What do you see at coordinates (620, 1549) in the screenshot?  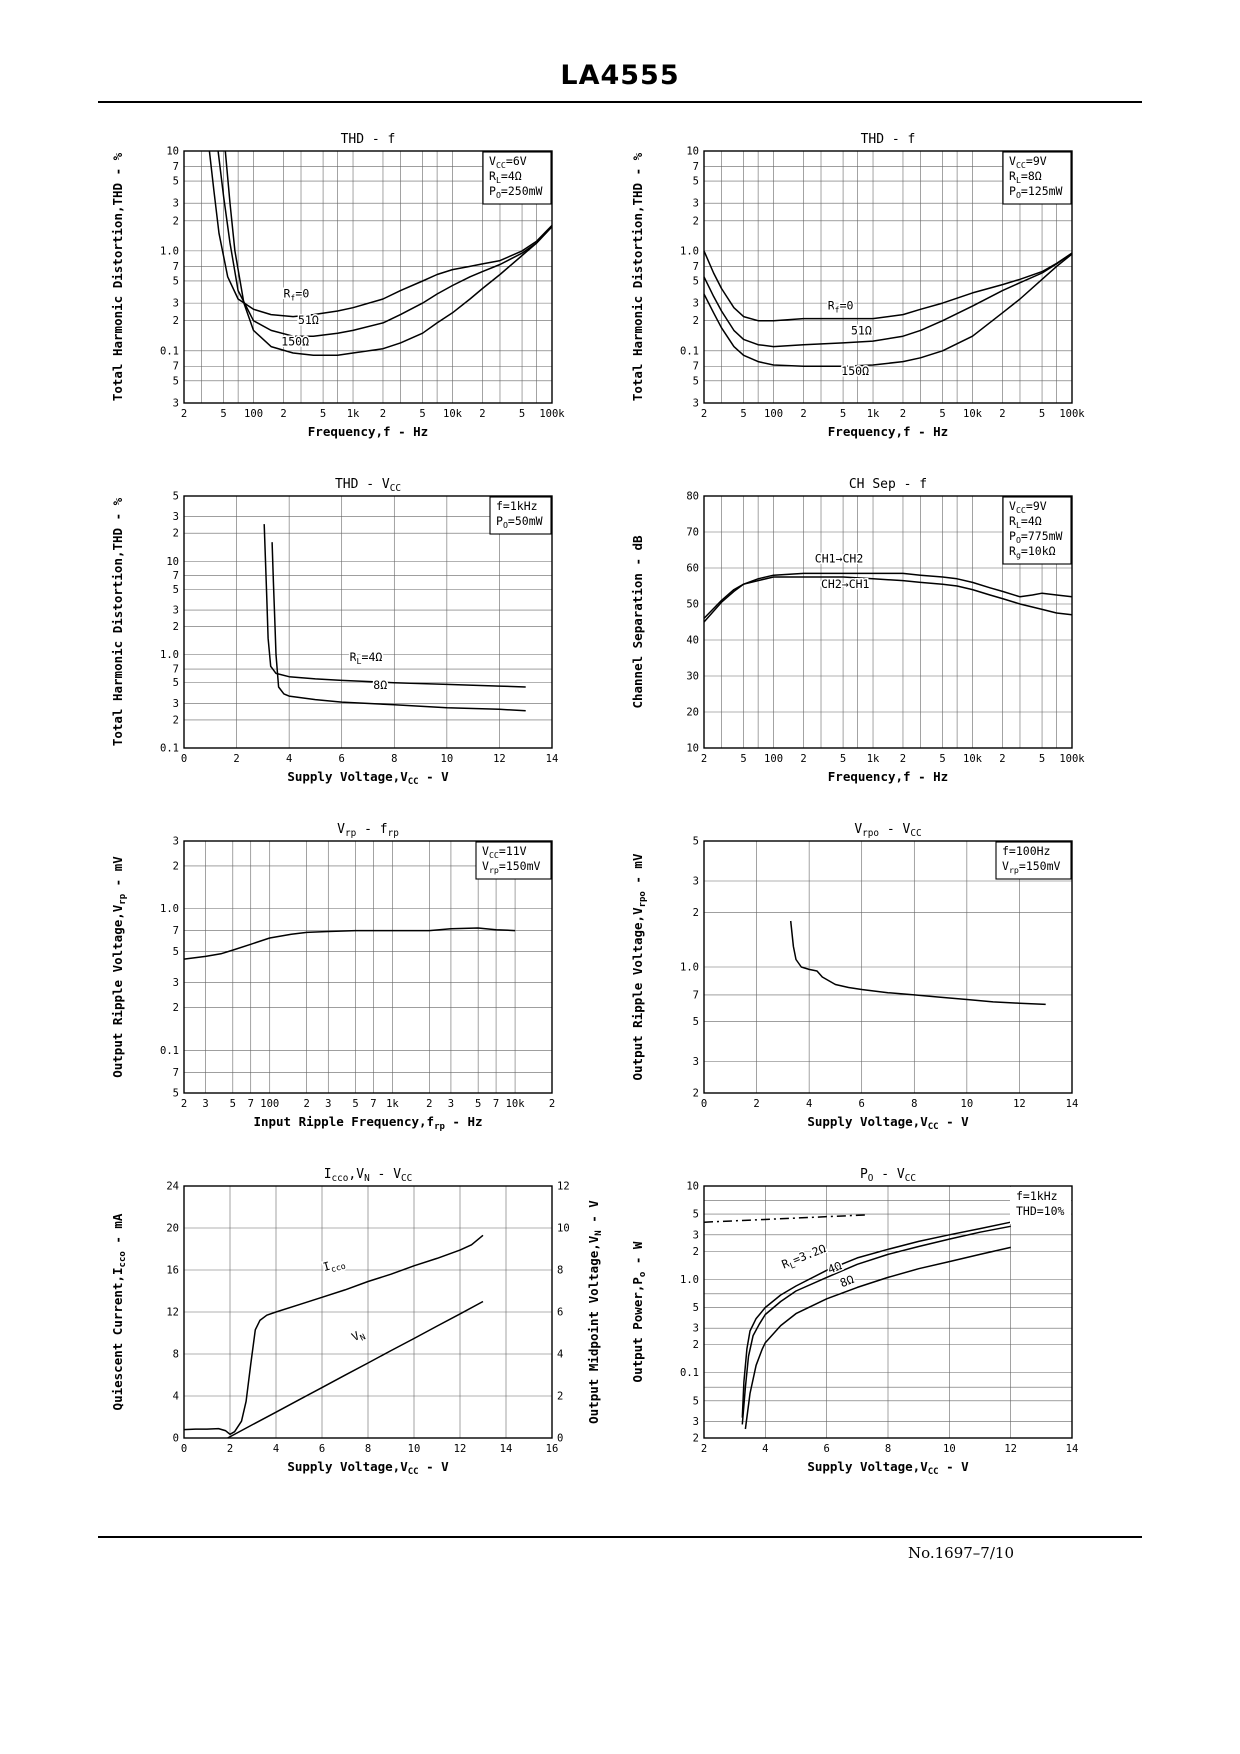 I see `footer: No.1697–7/10` at bounding box center [620, 1549].